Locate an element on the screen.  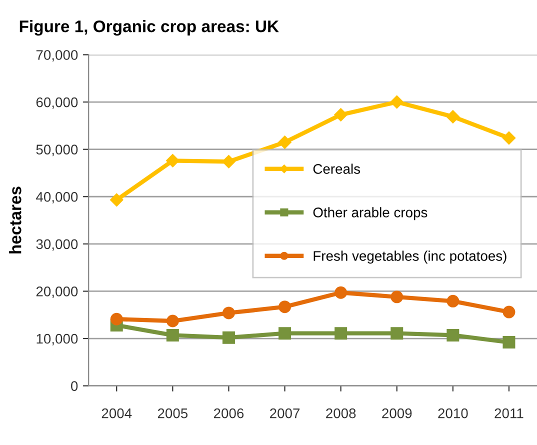
y-tick-label: 10,000 is located at coordinates (57, 340).